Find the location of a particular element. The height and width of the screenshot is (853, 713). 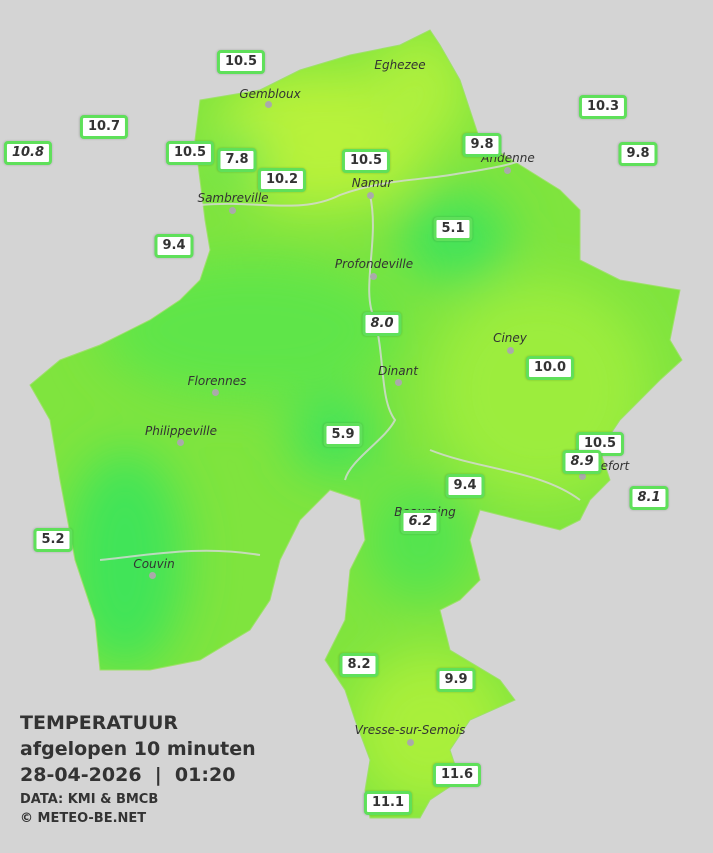

station-label: 8.1 is located at coordinates (649, 498).